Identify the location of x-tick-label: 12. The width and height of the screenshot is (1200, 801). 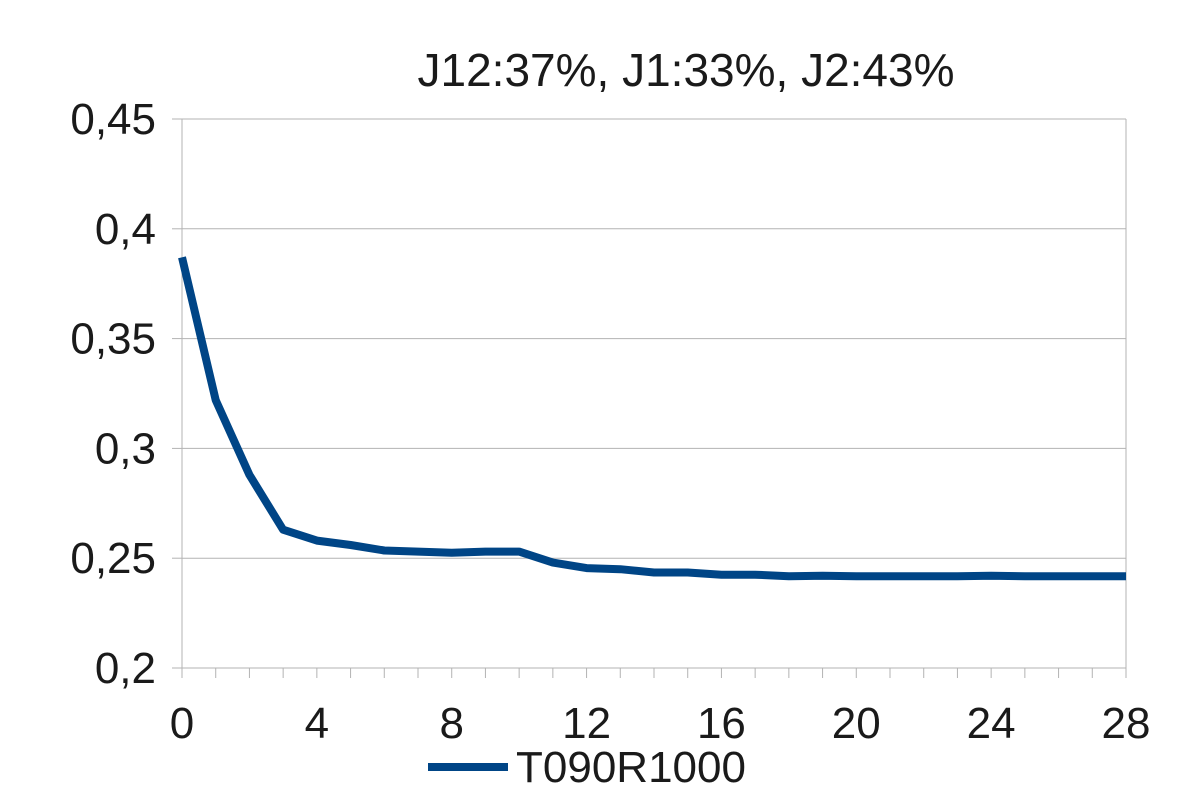
(586, 723).